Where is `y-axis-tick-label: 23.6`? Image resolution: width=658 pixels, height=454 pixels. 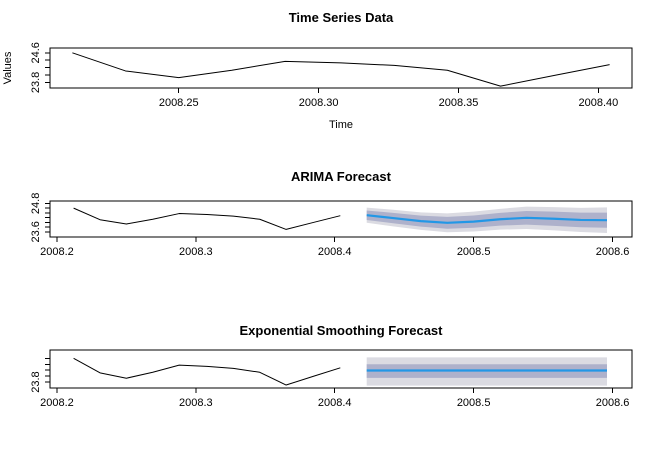 y-axis-tick-label: 23.6 is located at coordinates (36, 231).